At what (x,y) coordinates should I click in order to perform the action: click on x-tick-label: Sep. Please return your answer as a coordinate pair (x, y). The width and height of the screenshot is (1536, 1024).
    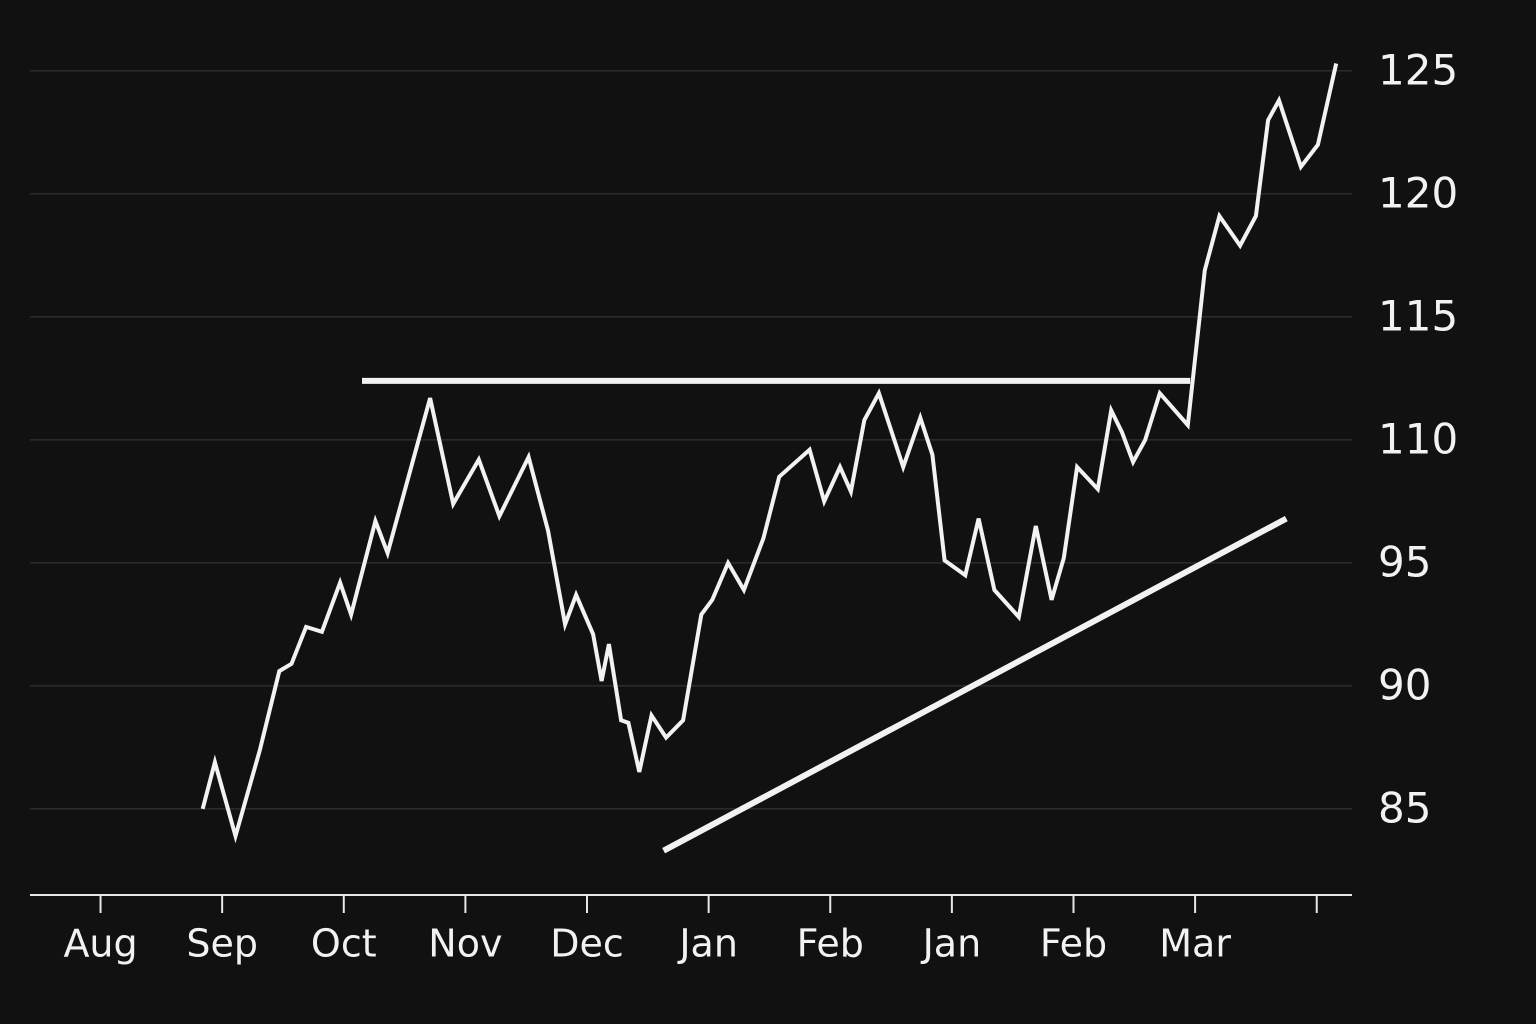
    Looking at the image, I should click on (222, 944).